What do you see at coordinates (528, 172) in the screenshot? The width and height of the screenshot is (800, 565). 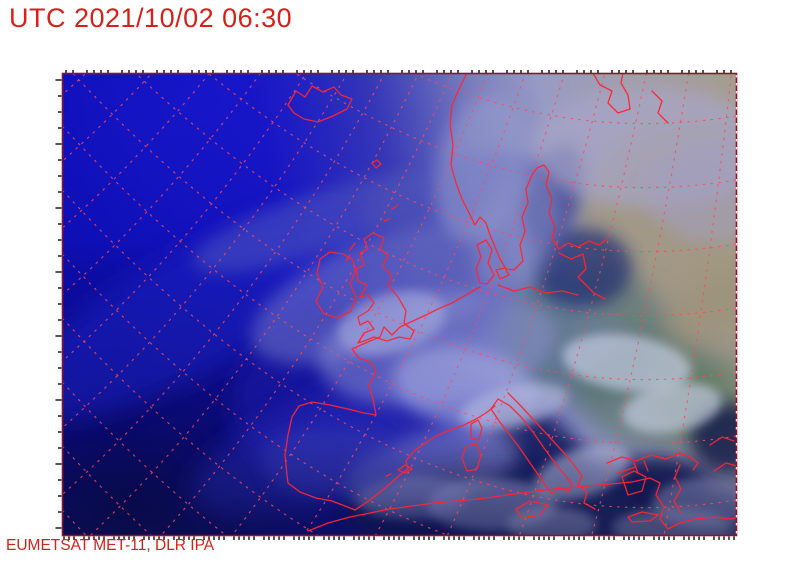 I see `coast-scandinavia` at bounding box center [528, 172].